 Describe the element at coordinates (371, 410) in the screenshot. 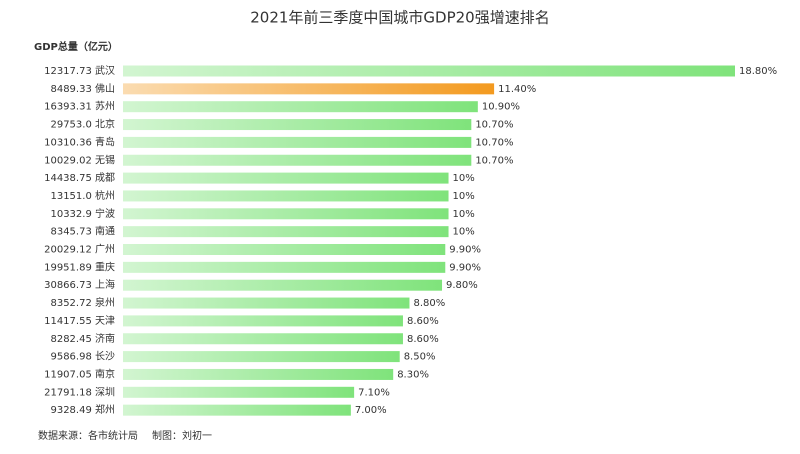

I see `value-label: 7.00%` at that location.